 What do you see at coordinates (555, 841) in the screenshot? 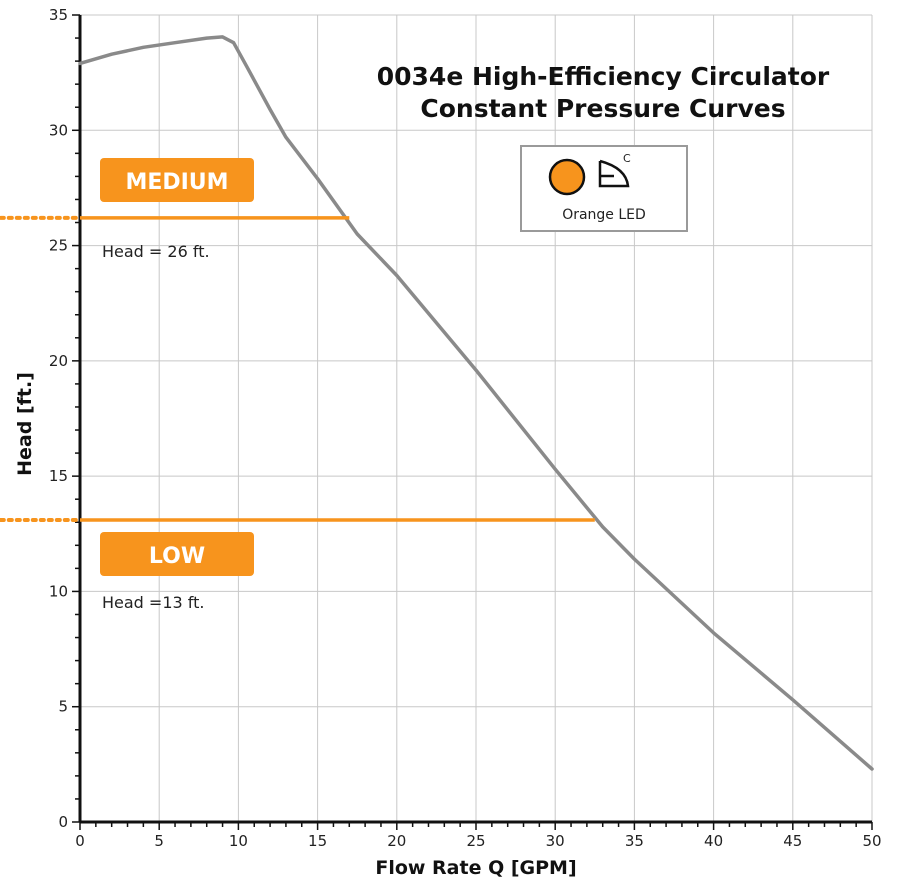
I see `x-tick-label: 30` at bounding box center [555, 841].